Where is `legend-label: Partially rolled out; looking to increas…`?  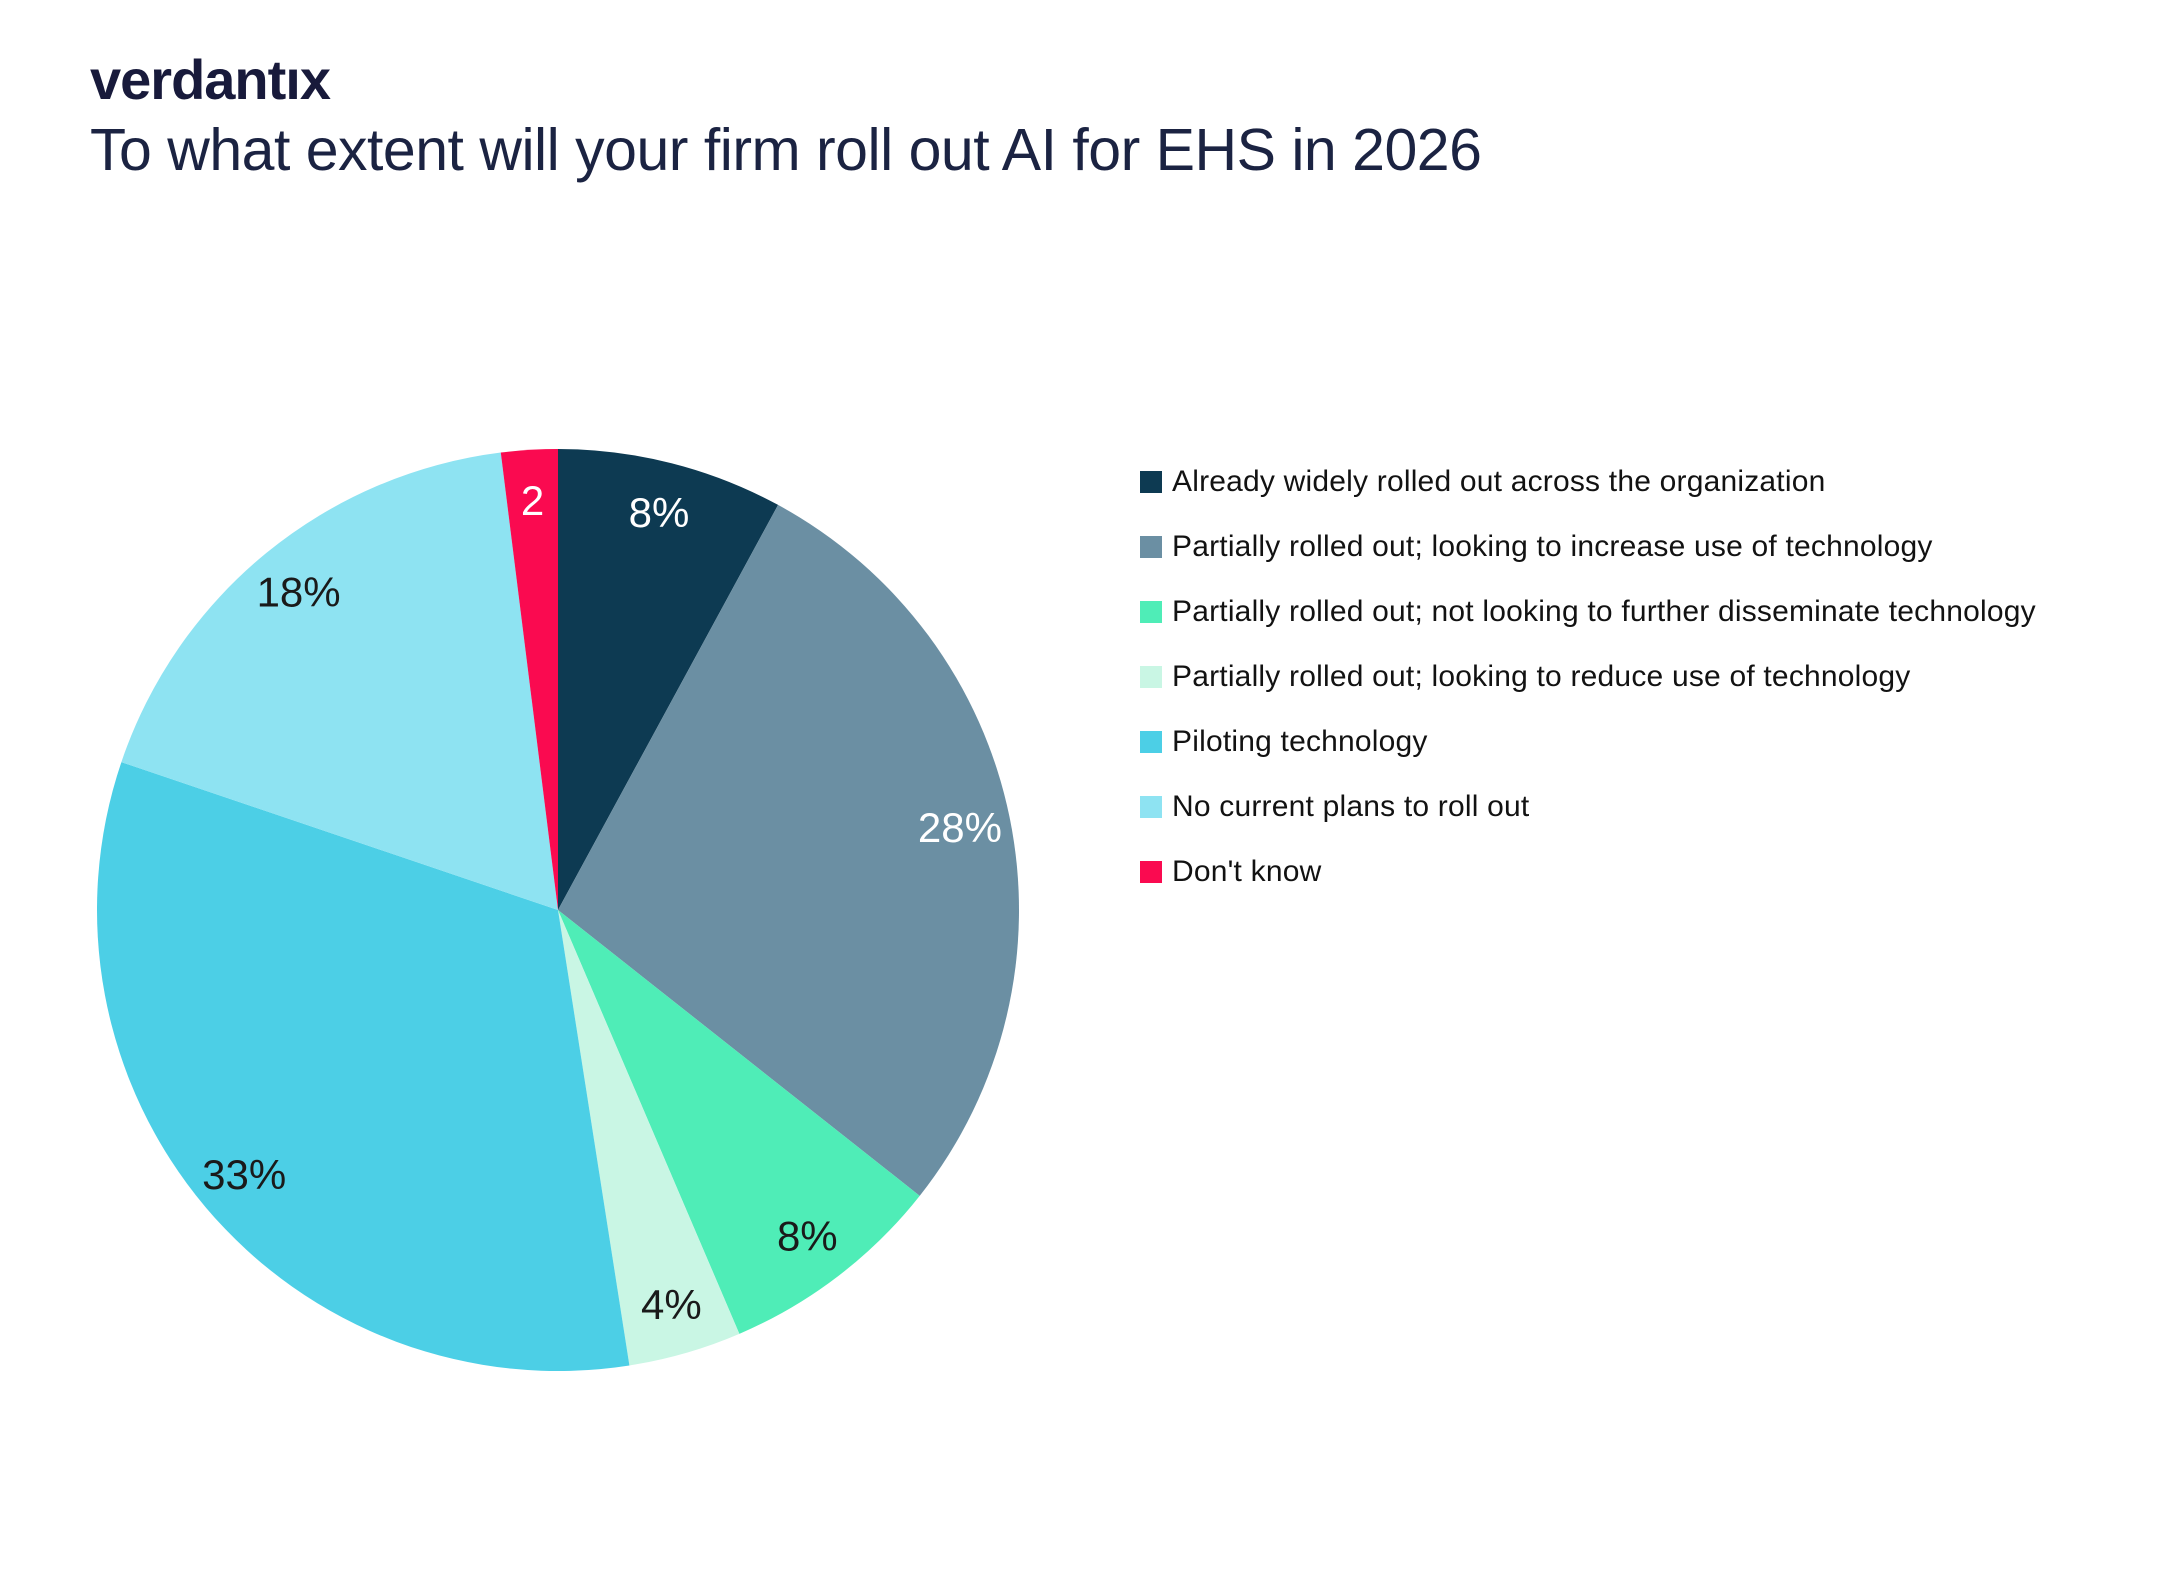 legend-label: Partially rolled out; looking to increas… is located at coordinates (1552, 546).